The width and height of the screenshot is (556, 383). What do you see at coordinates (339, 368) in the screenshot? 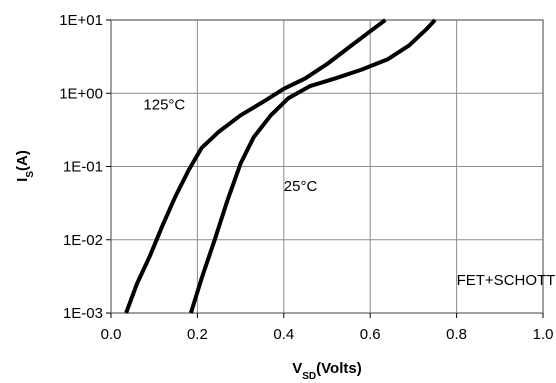
I see `x-axis-label-rest: (Volts)` at bounding box center [339, 368].